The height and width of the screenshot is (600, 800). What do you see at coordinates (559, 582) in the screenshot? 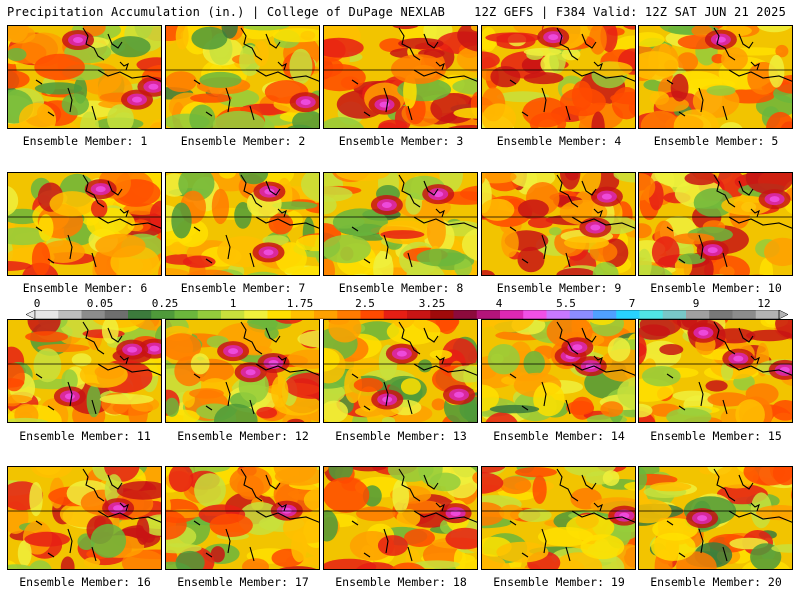
I see `member-caption: Ensemble Member: 19` at bounding box center [559, 582].